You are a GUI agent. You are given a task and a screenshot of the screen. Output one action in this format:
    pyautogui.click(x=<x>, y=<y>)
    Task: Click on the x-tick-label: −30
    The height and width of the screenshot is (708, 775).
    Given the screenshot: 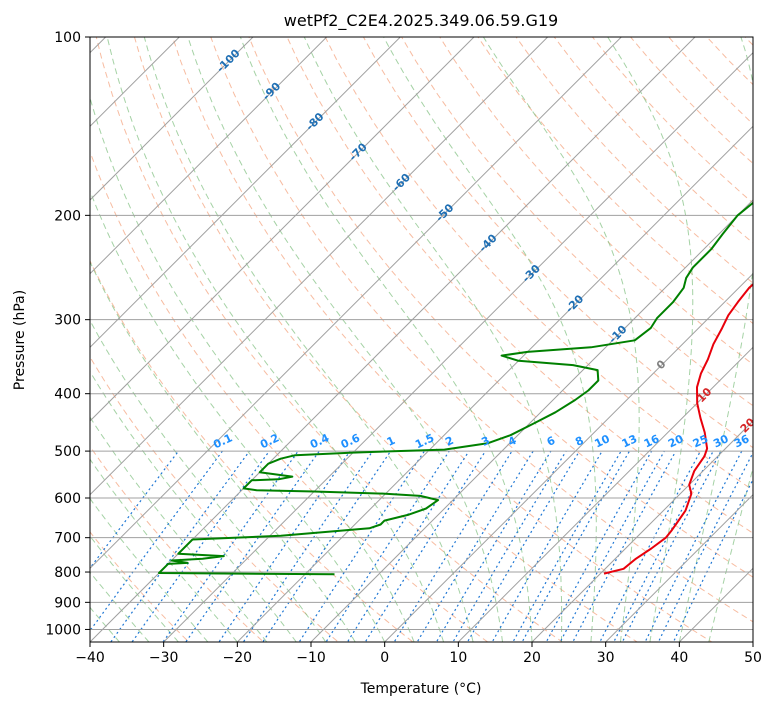 What is the action you would take?
    pyautogui.click(x=164, y=658)
    